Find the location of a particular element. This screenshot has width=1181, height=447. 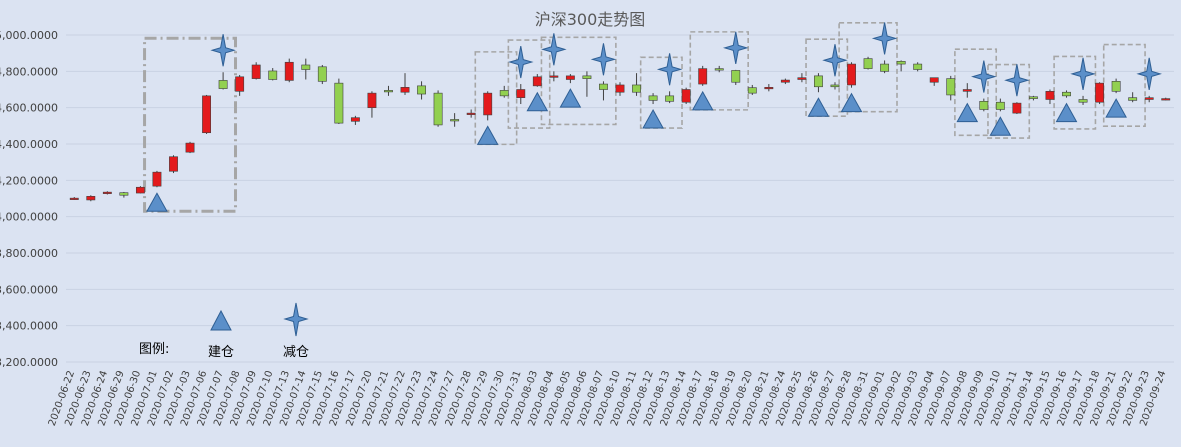

y-tick-label: 4,400.0000 is located at coordinates (29, 144).